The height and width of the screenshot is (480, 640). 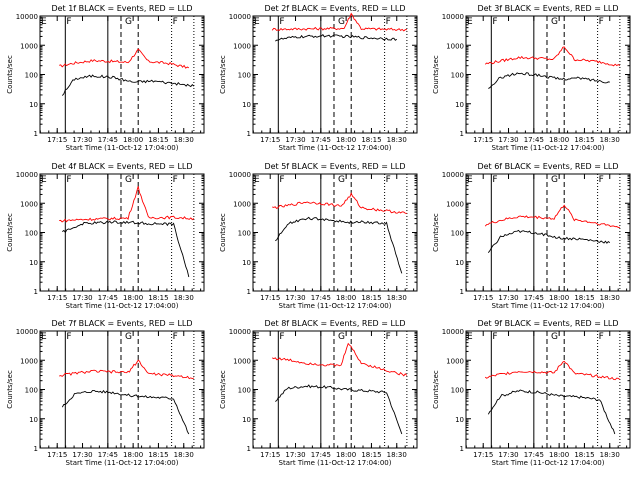 What do you see at coordinates (559, 455) in the screenshot?
I see `panel-9-xtick-label: 18:00` at bounding box center [559, 455].